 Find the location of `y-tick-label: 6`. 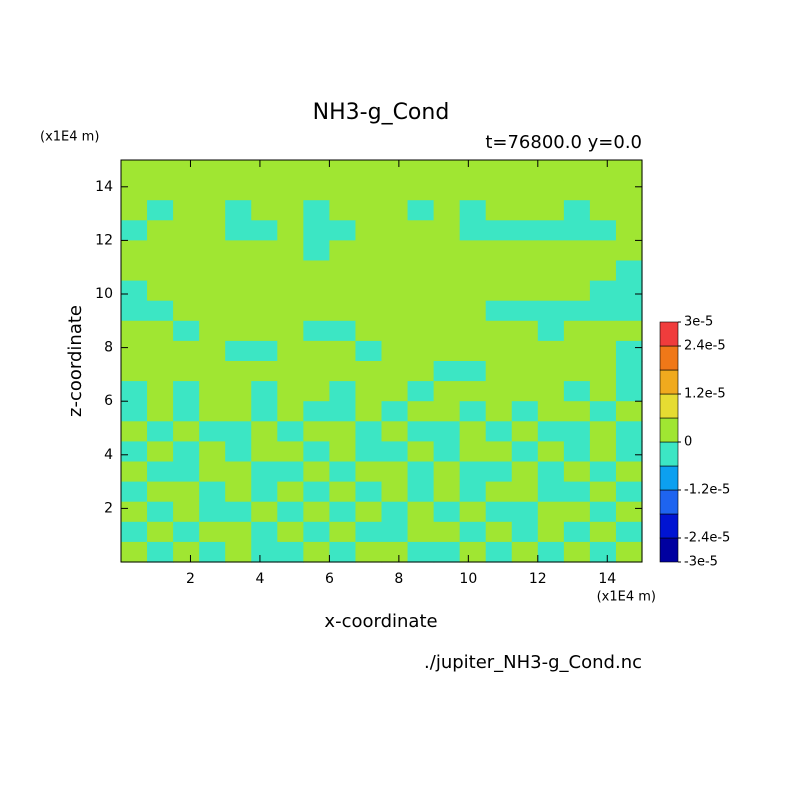

y-tick-label: 6 is located at coordinates (108, 401).